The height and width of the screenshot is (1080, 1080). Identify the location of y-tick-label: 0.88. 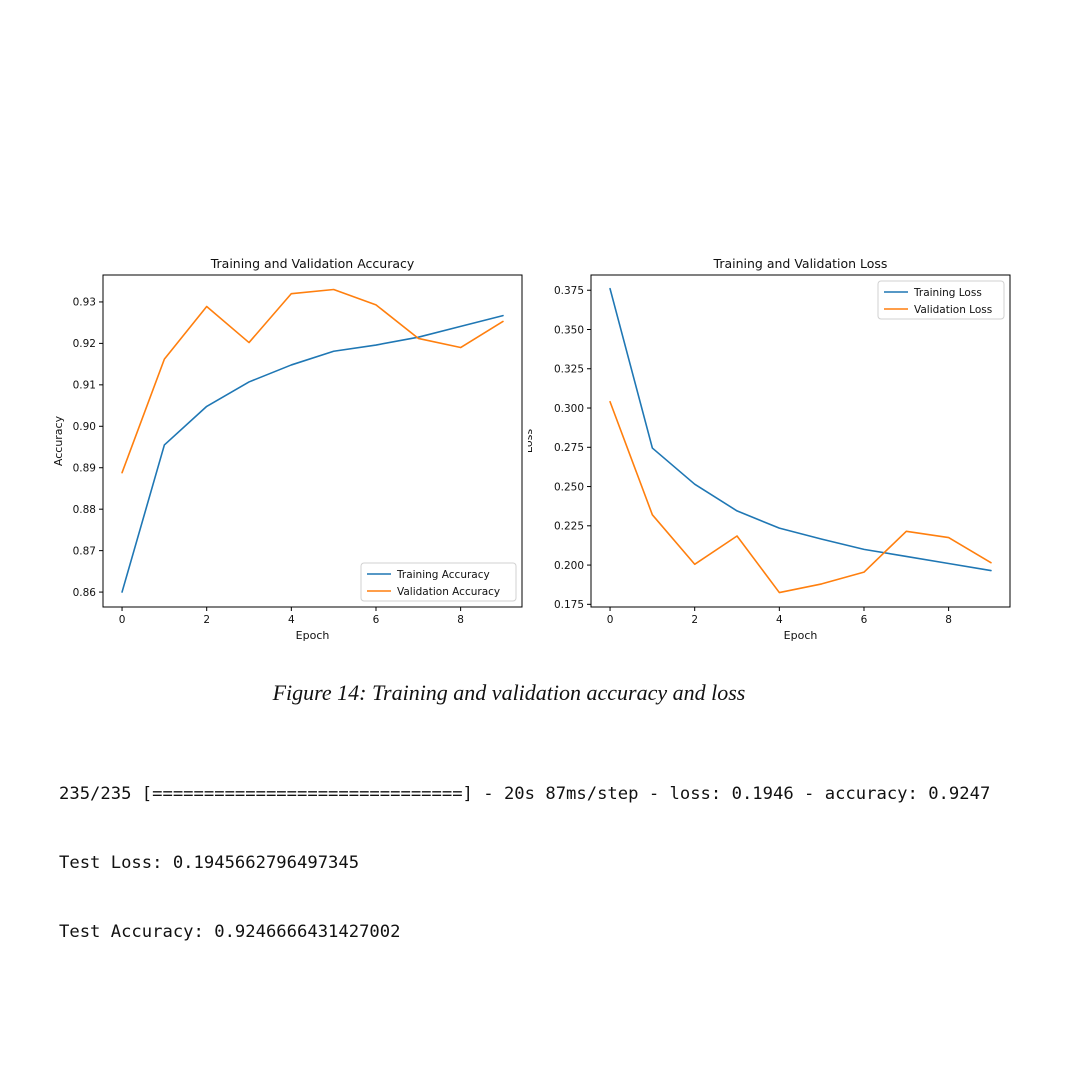
(84, 510).